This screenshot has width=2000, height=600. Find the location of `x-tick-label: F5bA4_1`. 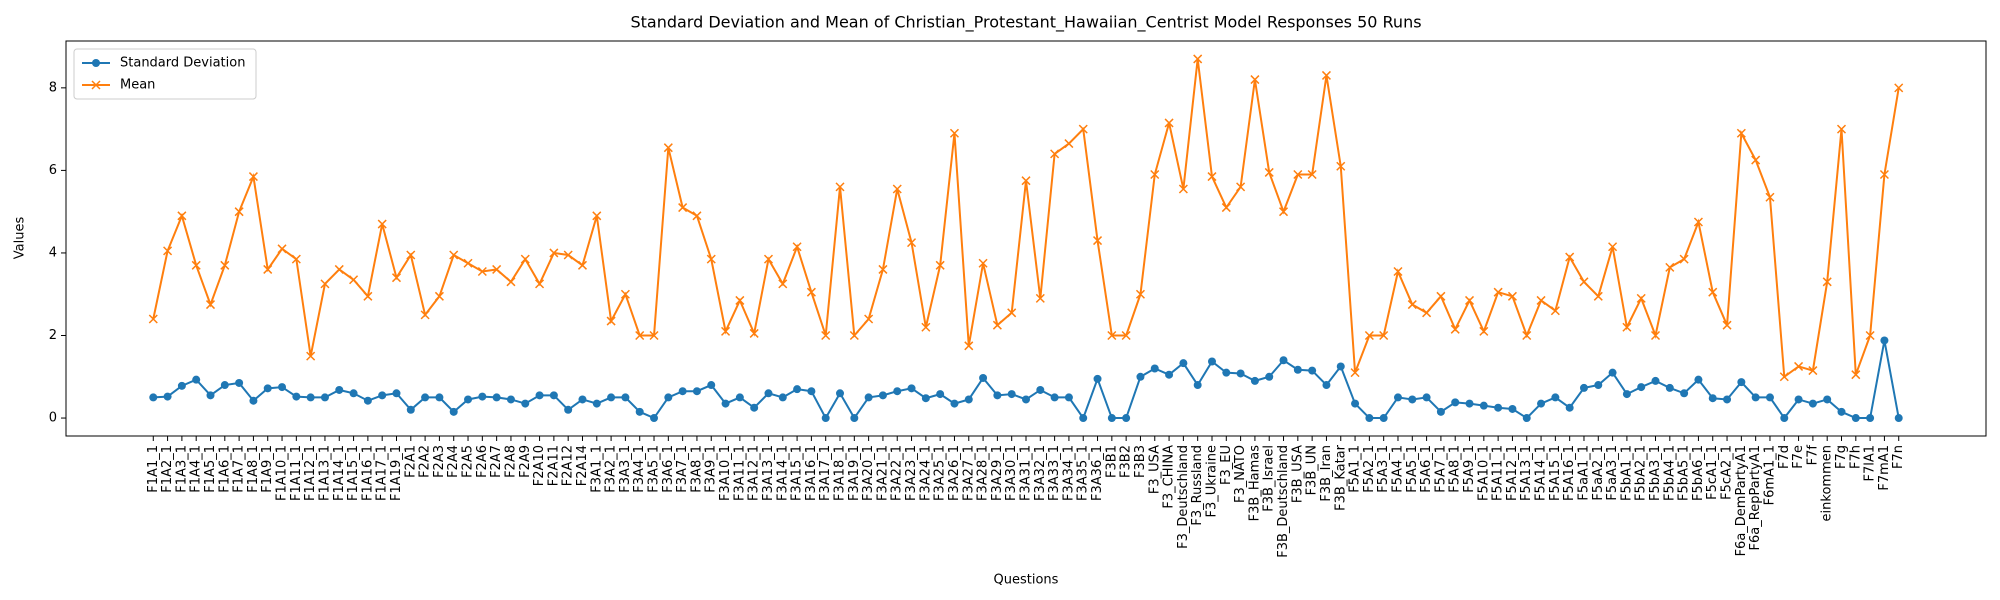

x-tick-label: F5bA4_1 is located at coordinates (1669, 473).